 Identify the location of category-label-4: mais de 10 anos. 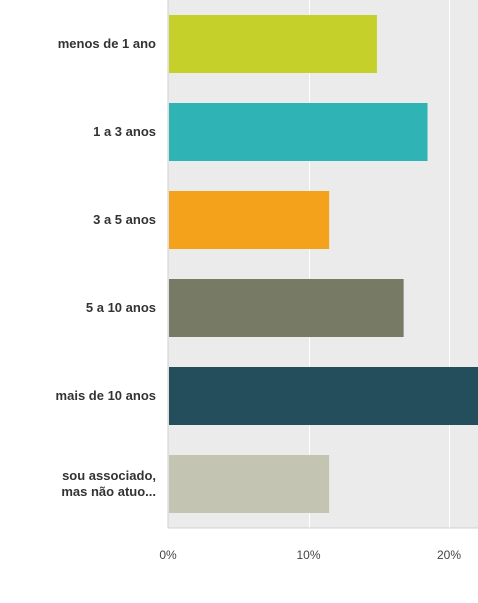
(106, 395).